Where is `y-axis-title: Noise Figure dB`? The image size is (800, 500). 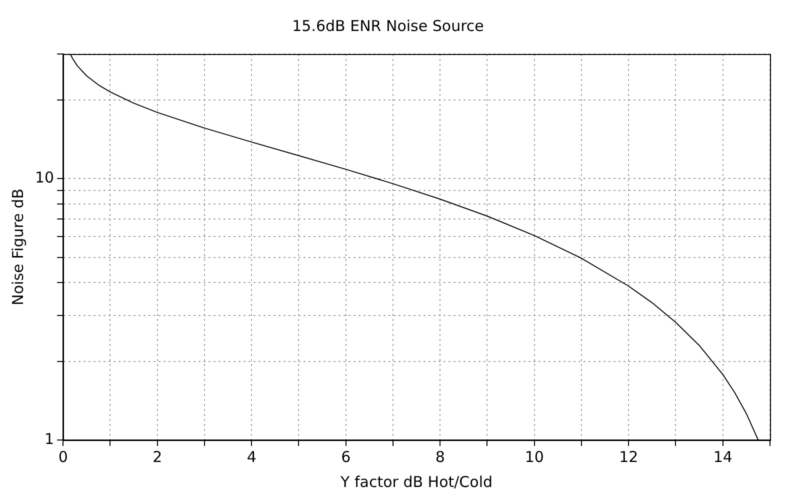 y-axis-title: Noise Figure dB is located at coordinates (17, 247).